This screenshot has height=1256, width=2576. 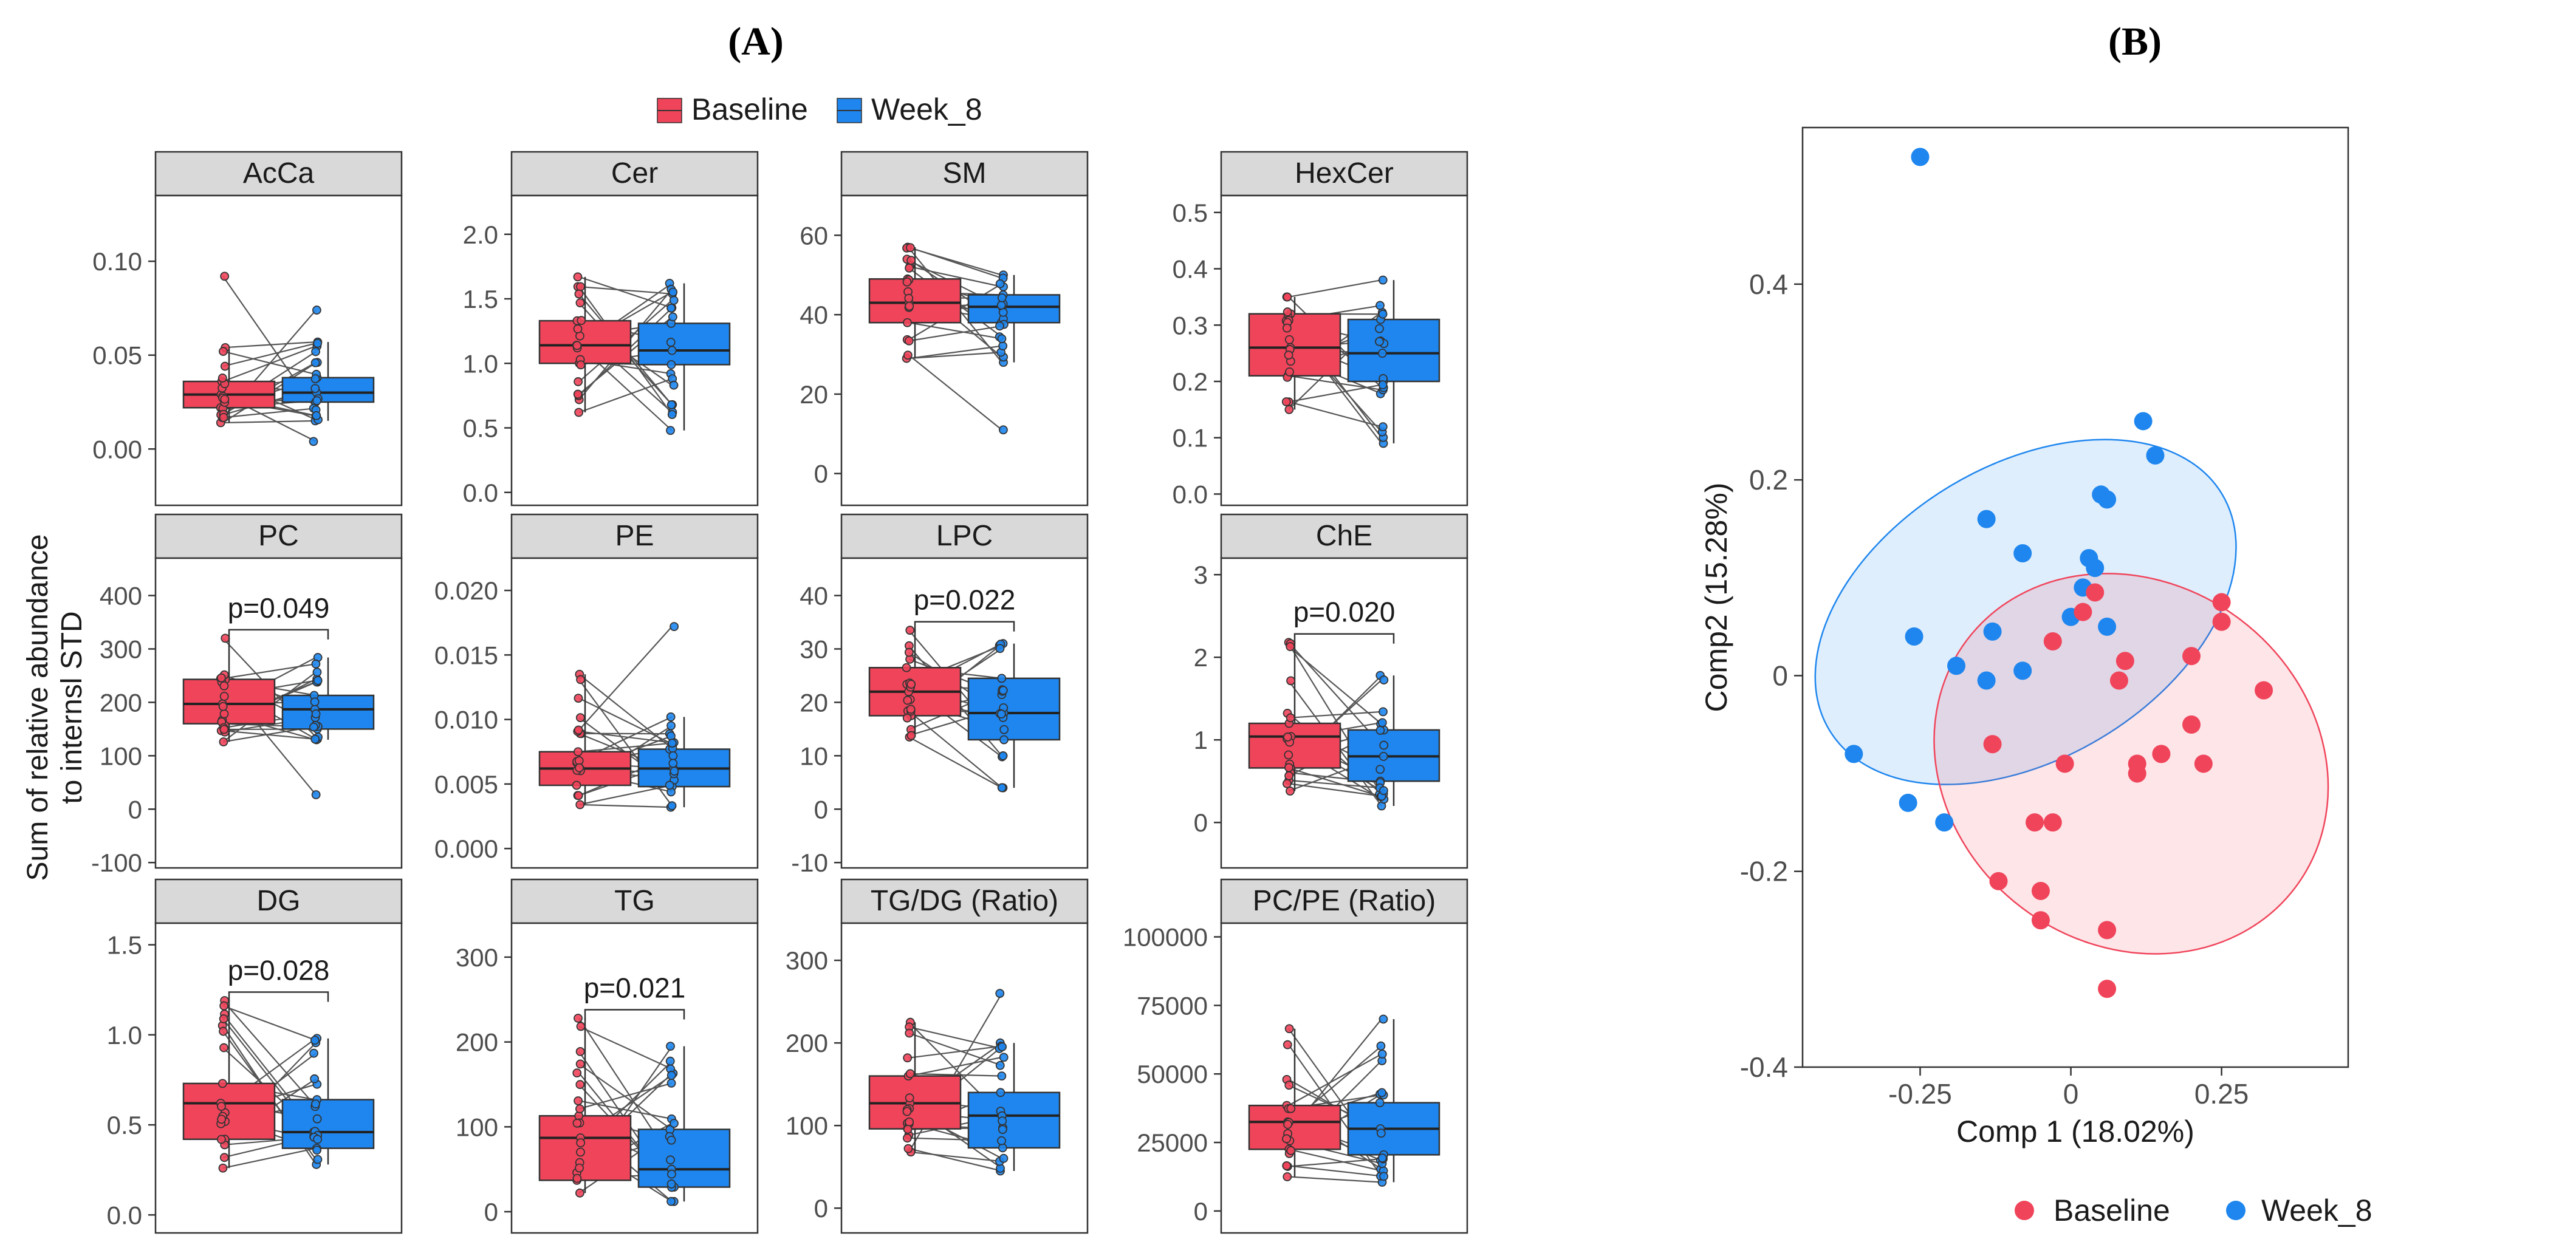 I want to click on p-value-label: p=0.028, so click(x=279, y=970).